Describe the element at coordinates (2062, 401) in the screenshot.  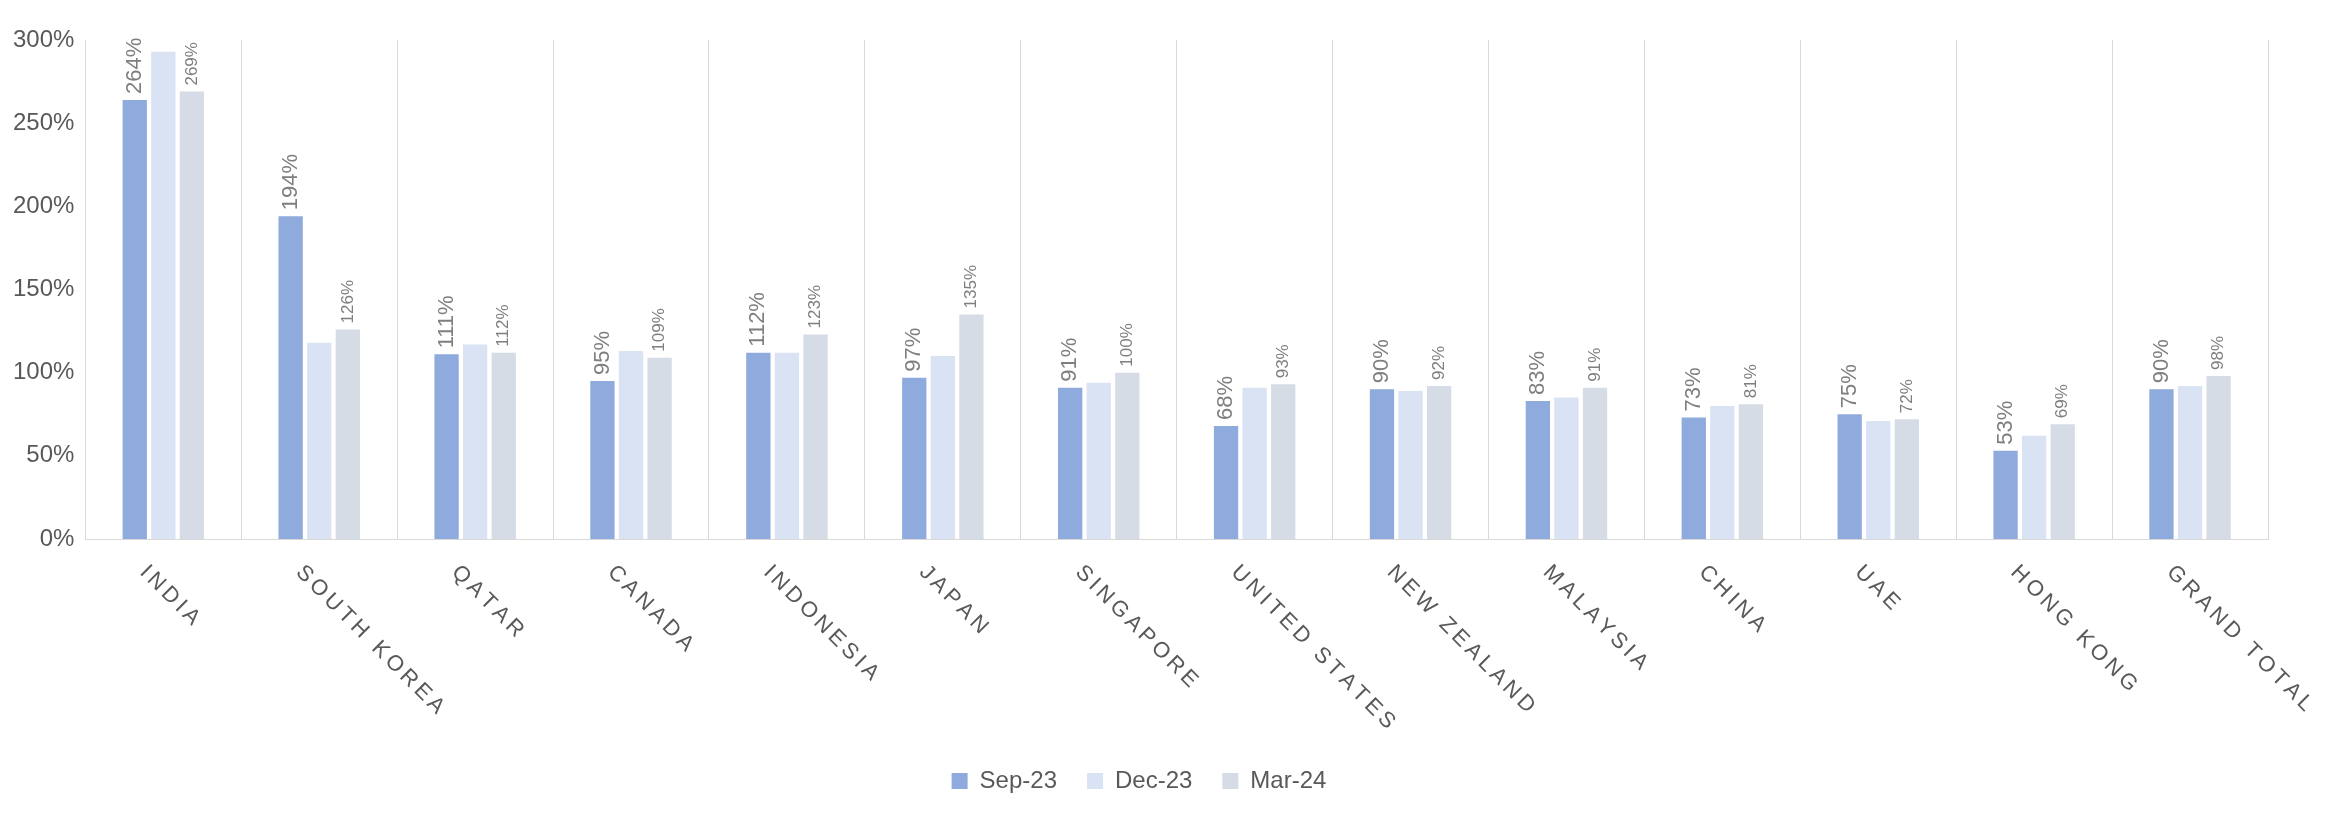
I see `data-label: 69%` at that location.